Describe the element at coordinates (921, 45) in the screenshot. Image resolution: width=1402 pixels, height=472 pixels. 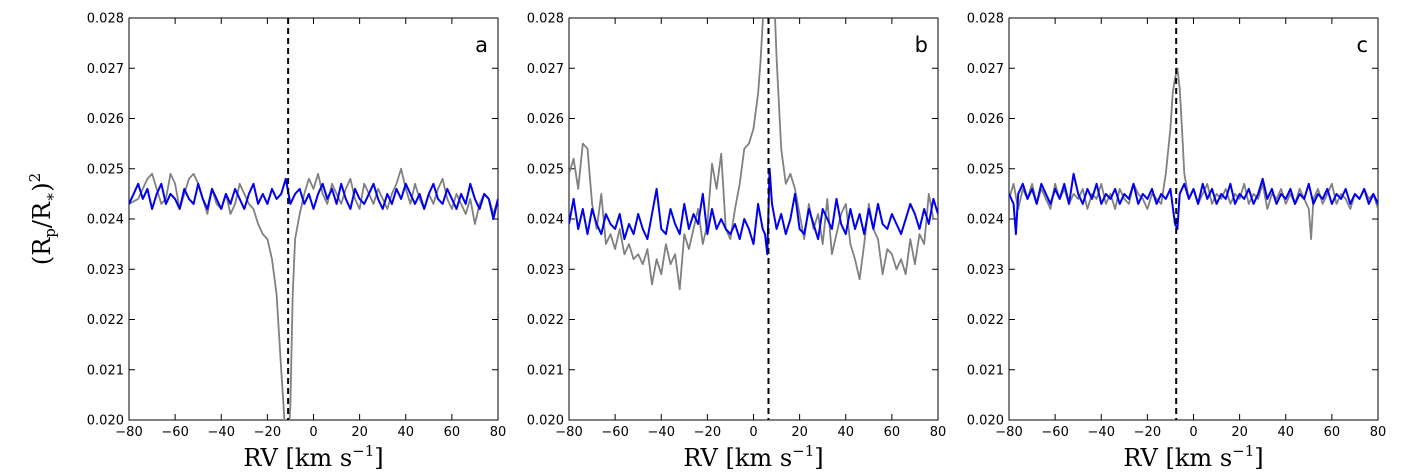
I see `panel-label: b` at that location.